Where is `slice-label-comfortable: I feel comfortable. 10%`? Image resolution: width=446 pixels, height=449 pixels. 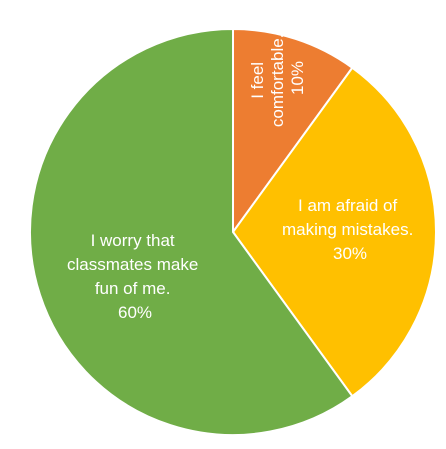
slice-label-comfortable: I feel comfortable. 10% is located at coordinates (277, 78).